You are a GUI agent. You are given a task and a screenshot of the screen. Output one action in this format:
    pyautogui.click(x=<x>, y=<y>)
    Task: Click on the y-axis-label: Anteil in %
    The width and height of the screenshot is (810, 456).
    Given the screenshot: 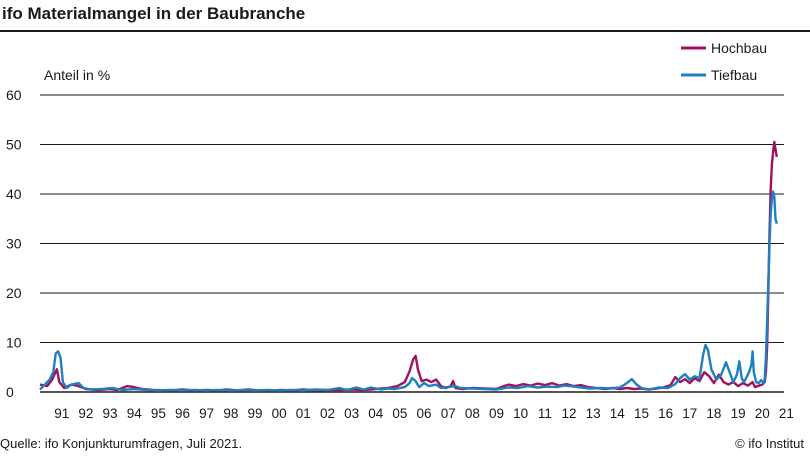 What is the action you would take?
    pyautogui.click(x=77, y=75)
    